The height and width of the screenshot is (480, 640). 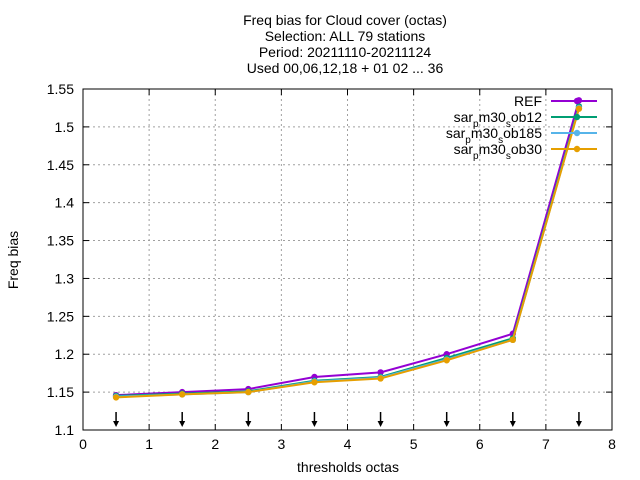 What do you see at coordinates (83, 444) in the screenshot?
I see `x-tick-label: 0` at bounding box center [83, 444].